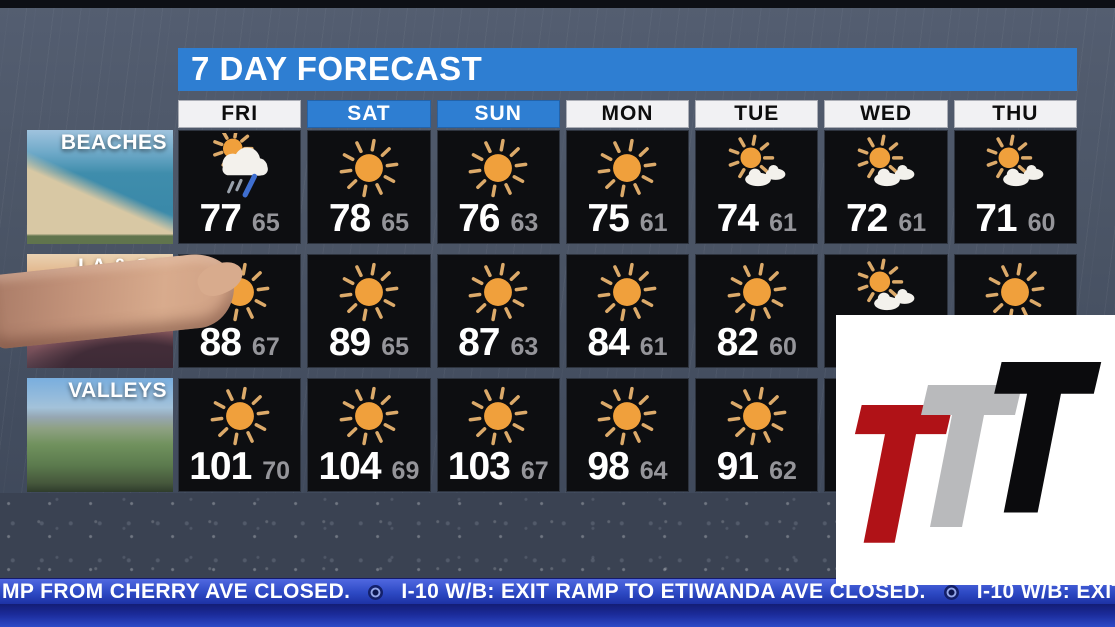 This screenshot has height=627, width=1115. I want to click on low-temp: 64, so click(653, 471).